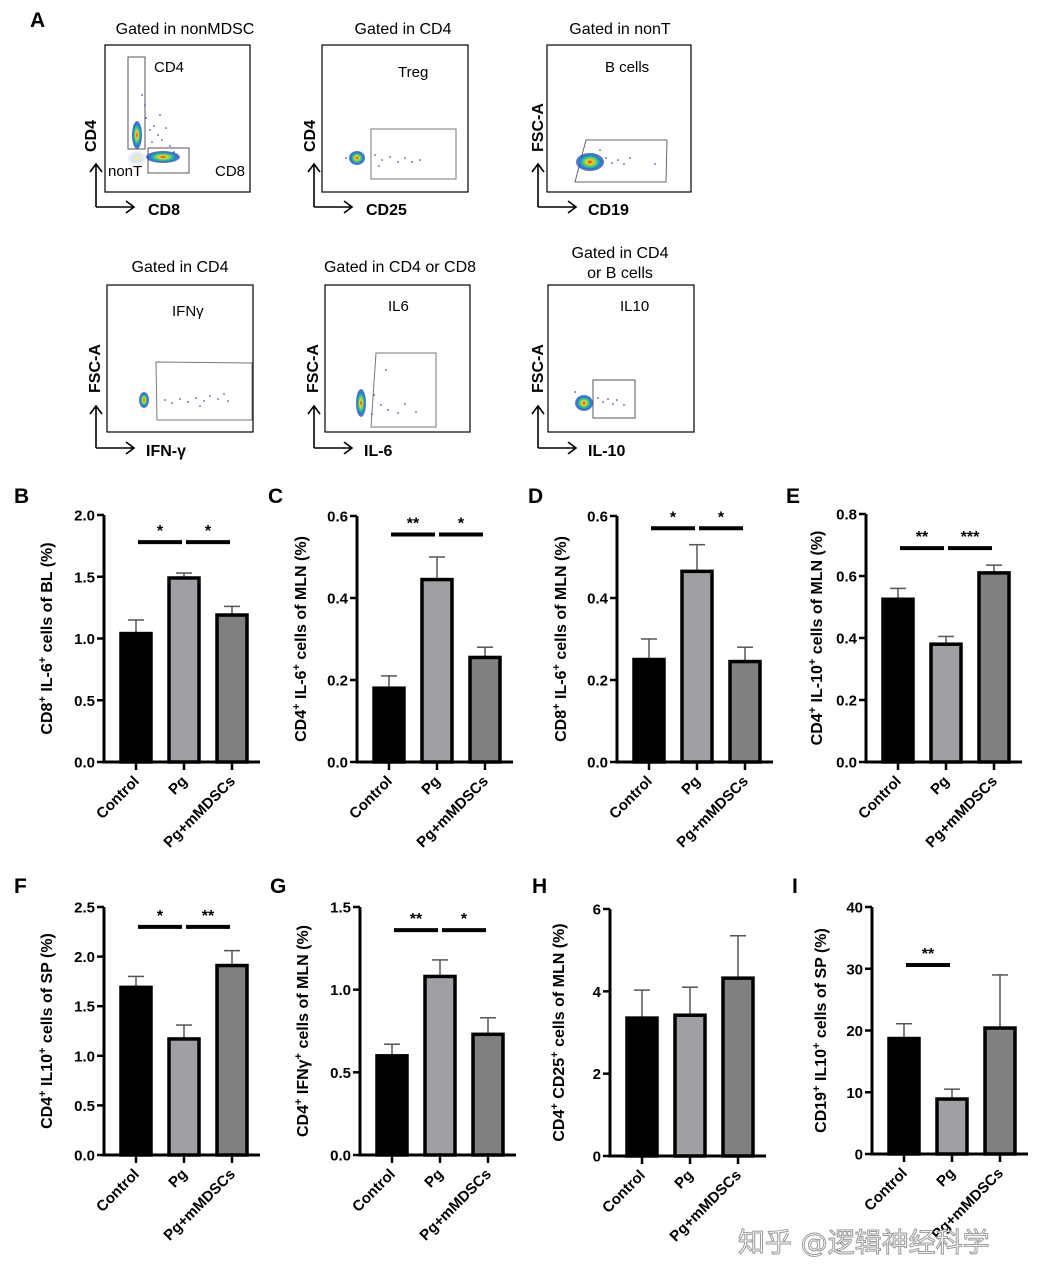 The image size is (1063, 1285). Describe the element at coordinates (20, 886) in the screenshot. I see `panel-letter-f: F` at that location.